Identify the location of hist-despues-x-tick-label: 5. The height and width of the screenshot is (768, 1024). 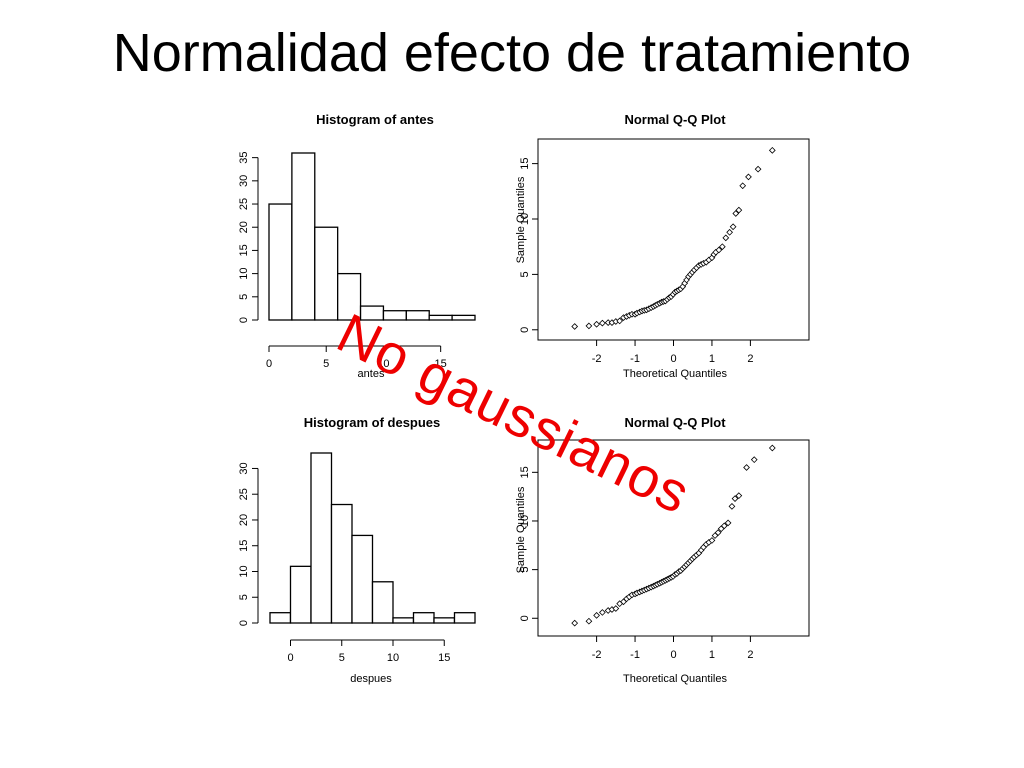
(342, 658).